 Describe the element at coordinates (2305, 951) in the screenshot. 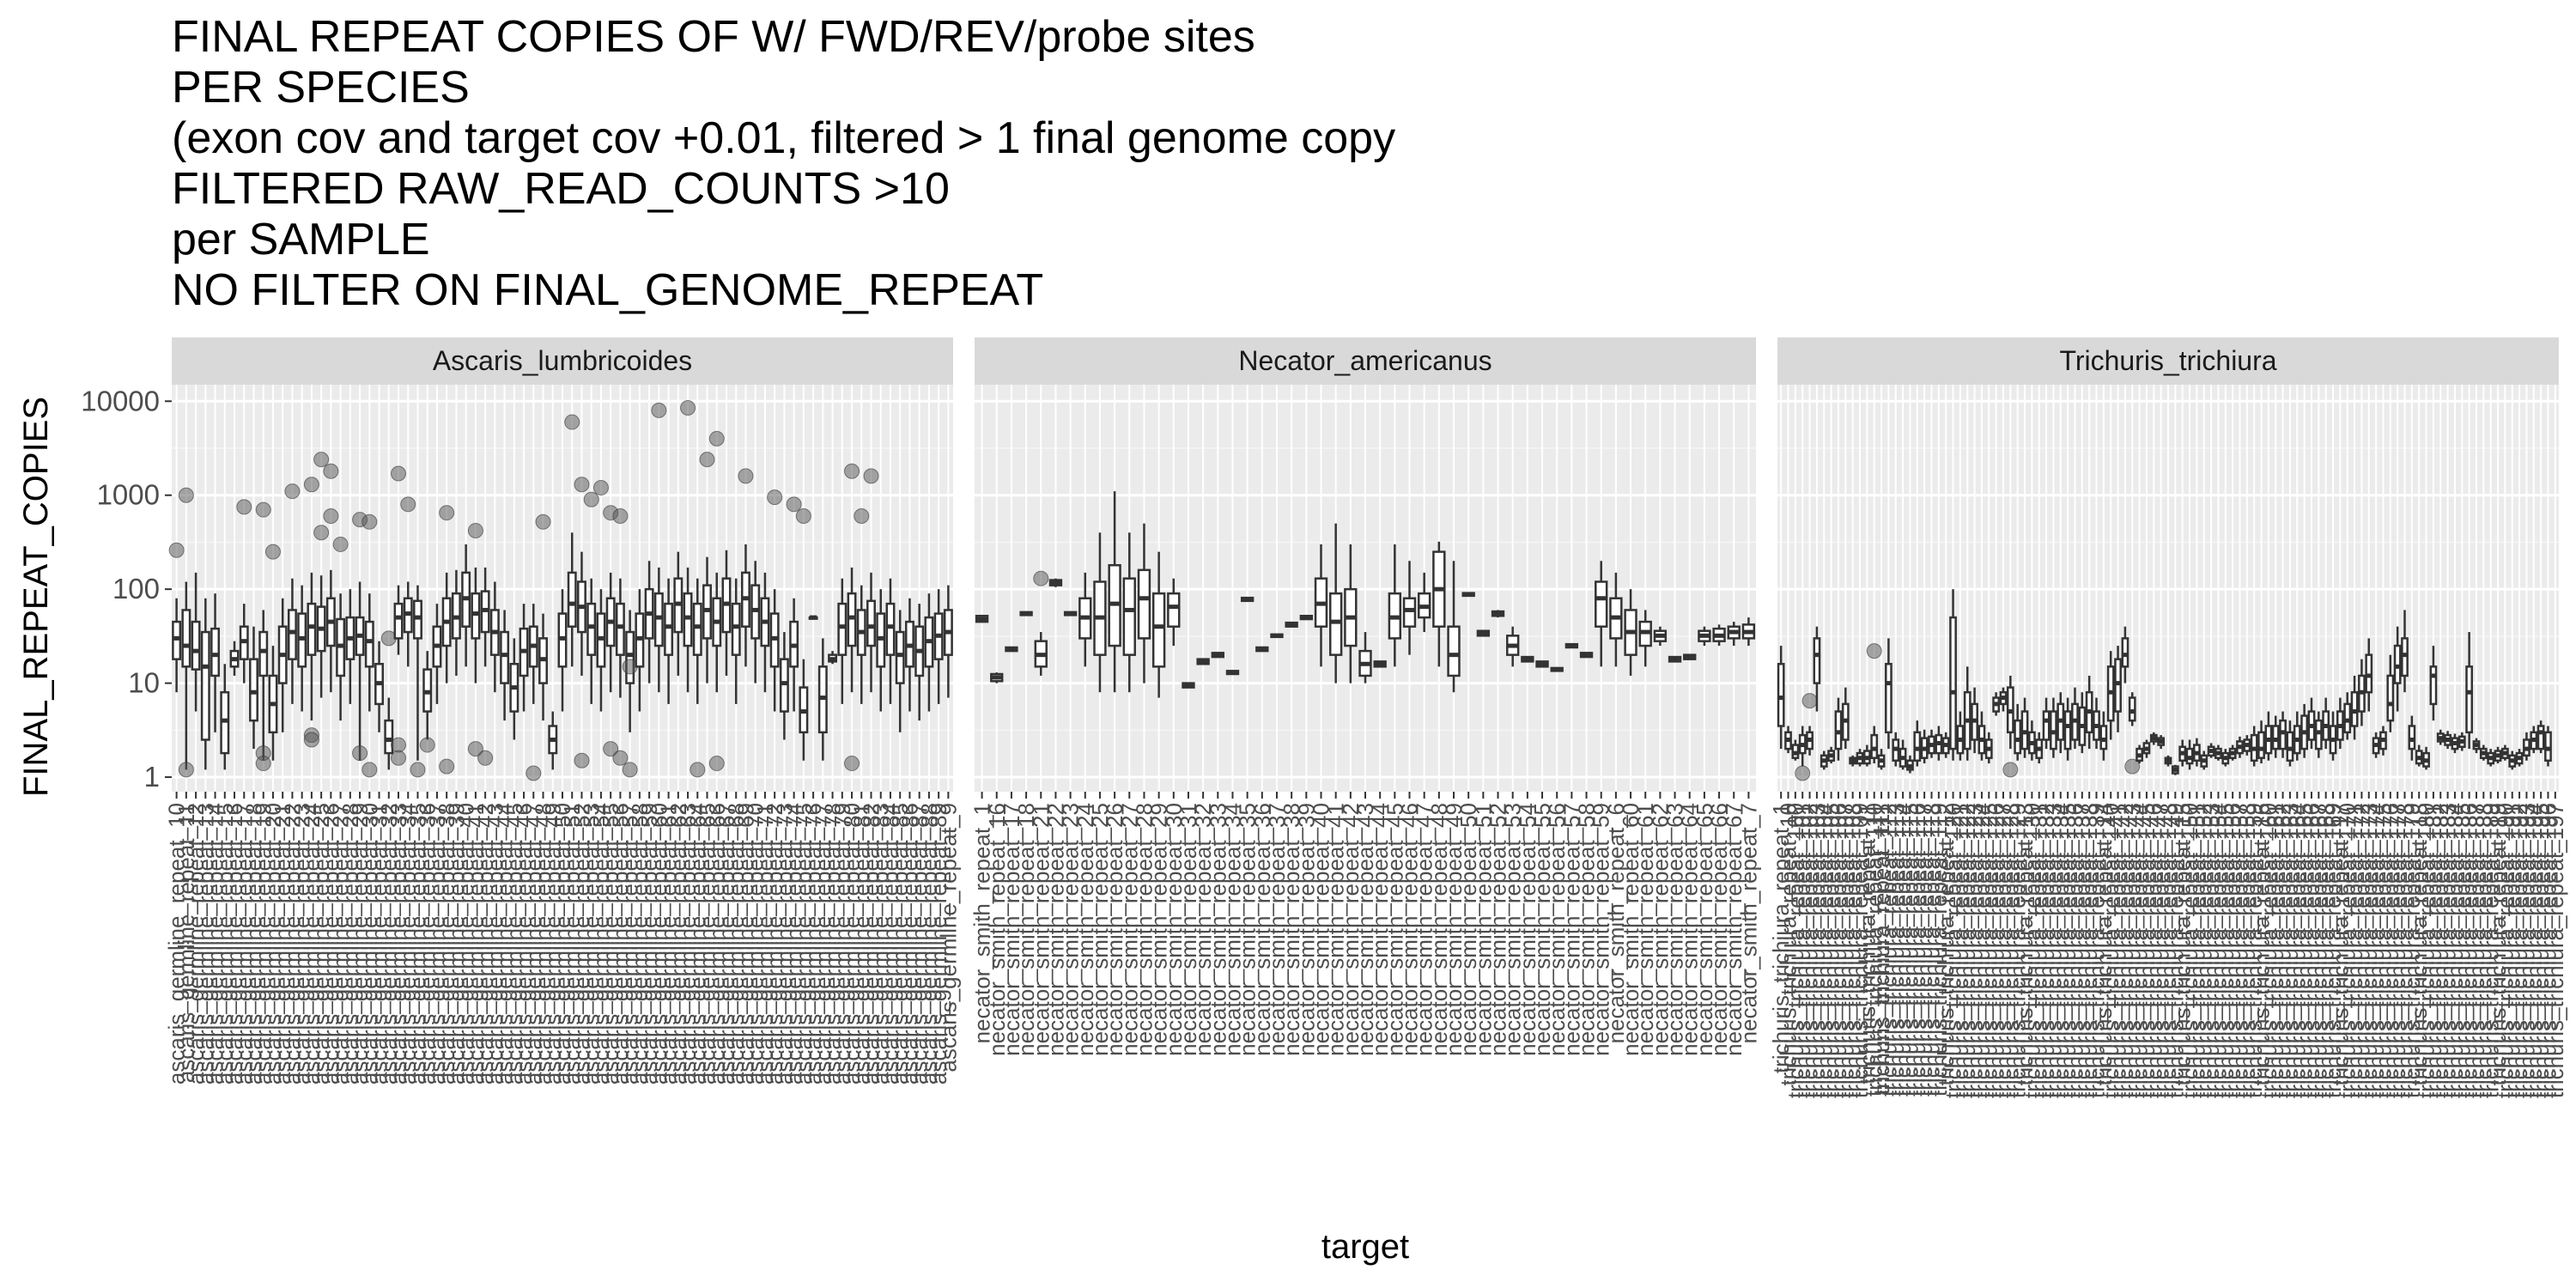

I see `x-tick-label: trichuris_trichiura_repeat_165` at that location.